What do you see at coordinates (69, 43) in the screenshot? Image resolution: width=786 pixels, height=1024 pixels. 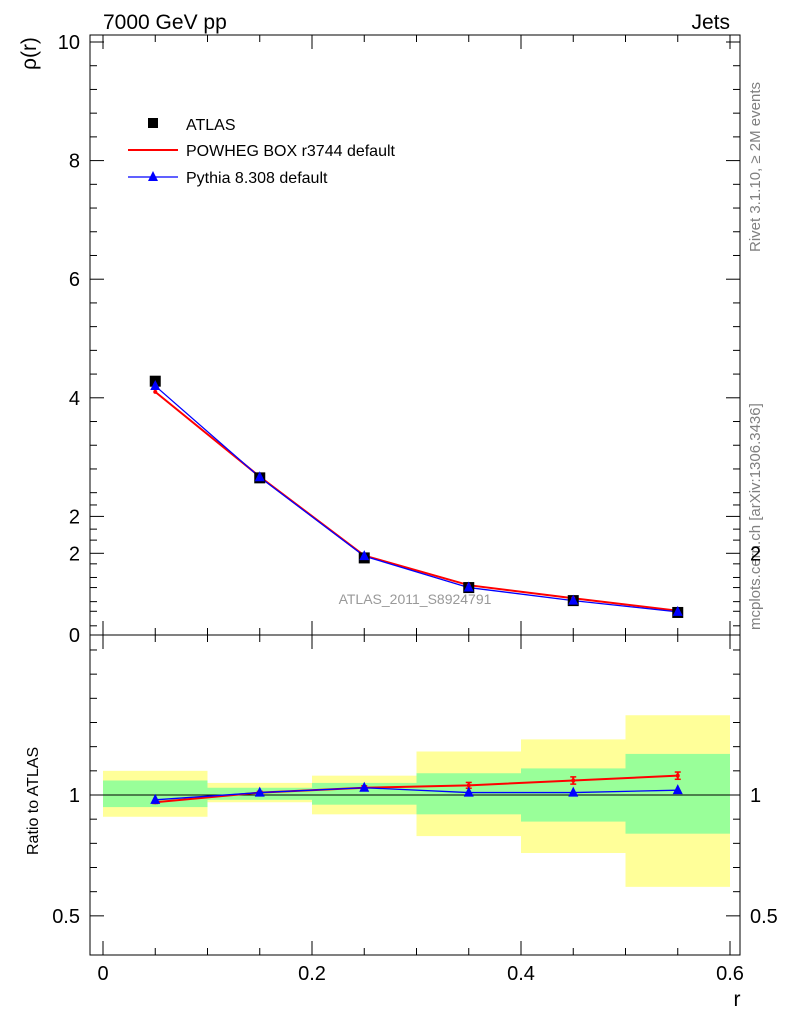 I see `main-y-tick-label: 10` at bounding box center [69, 43].